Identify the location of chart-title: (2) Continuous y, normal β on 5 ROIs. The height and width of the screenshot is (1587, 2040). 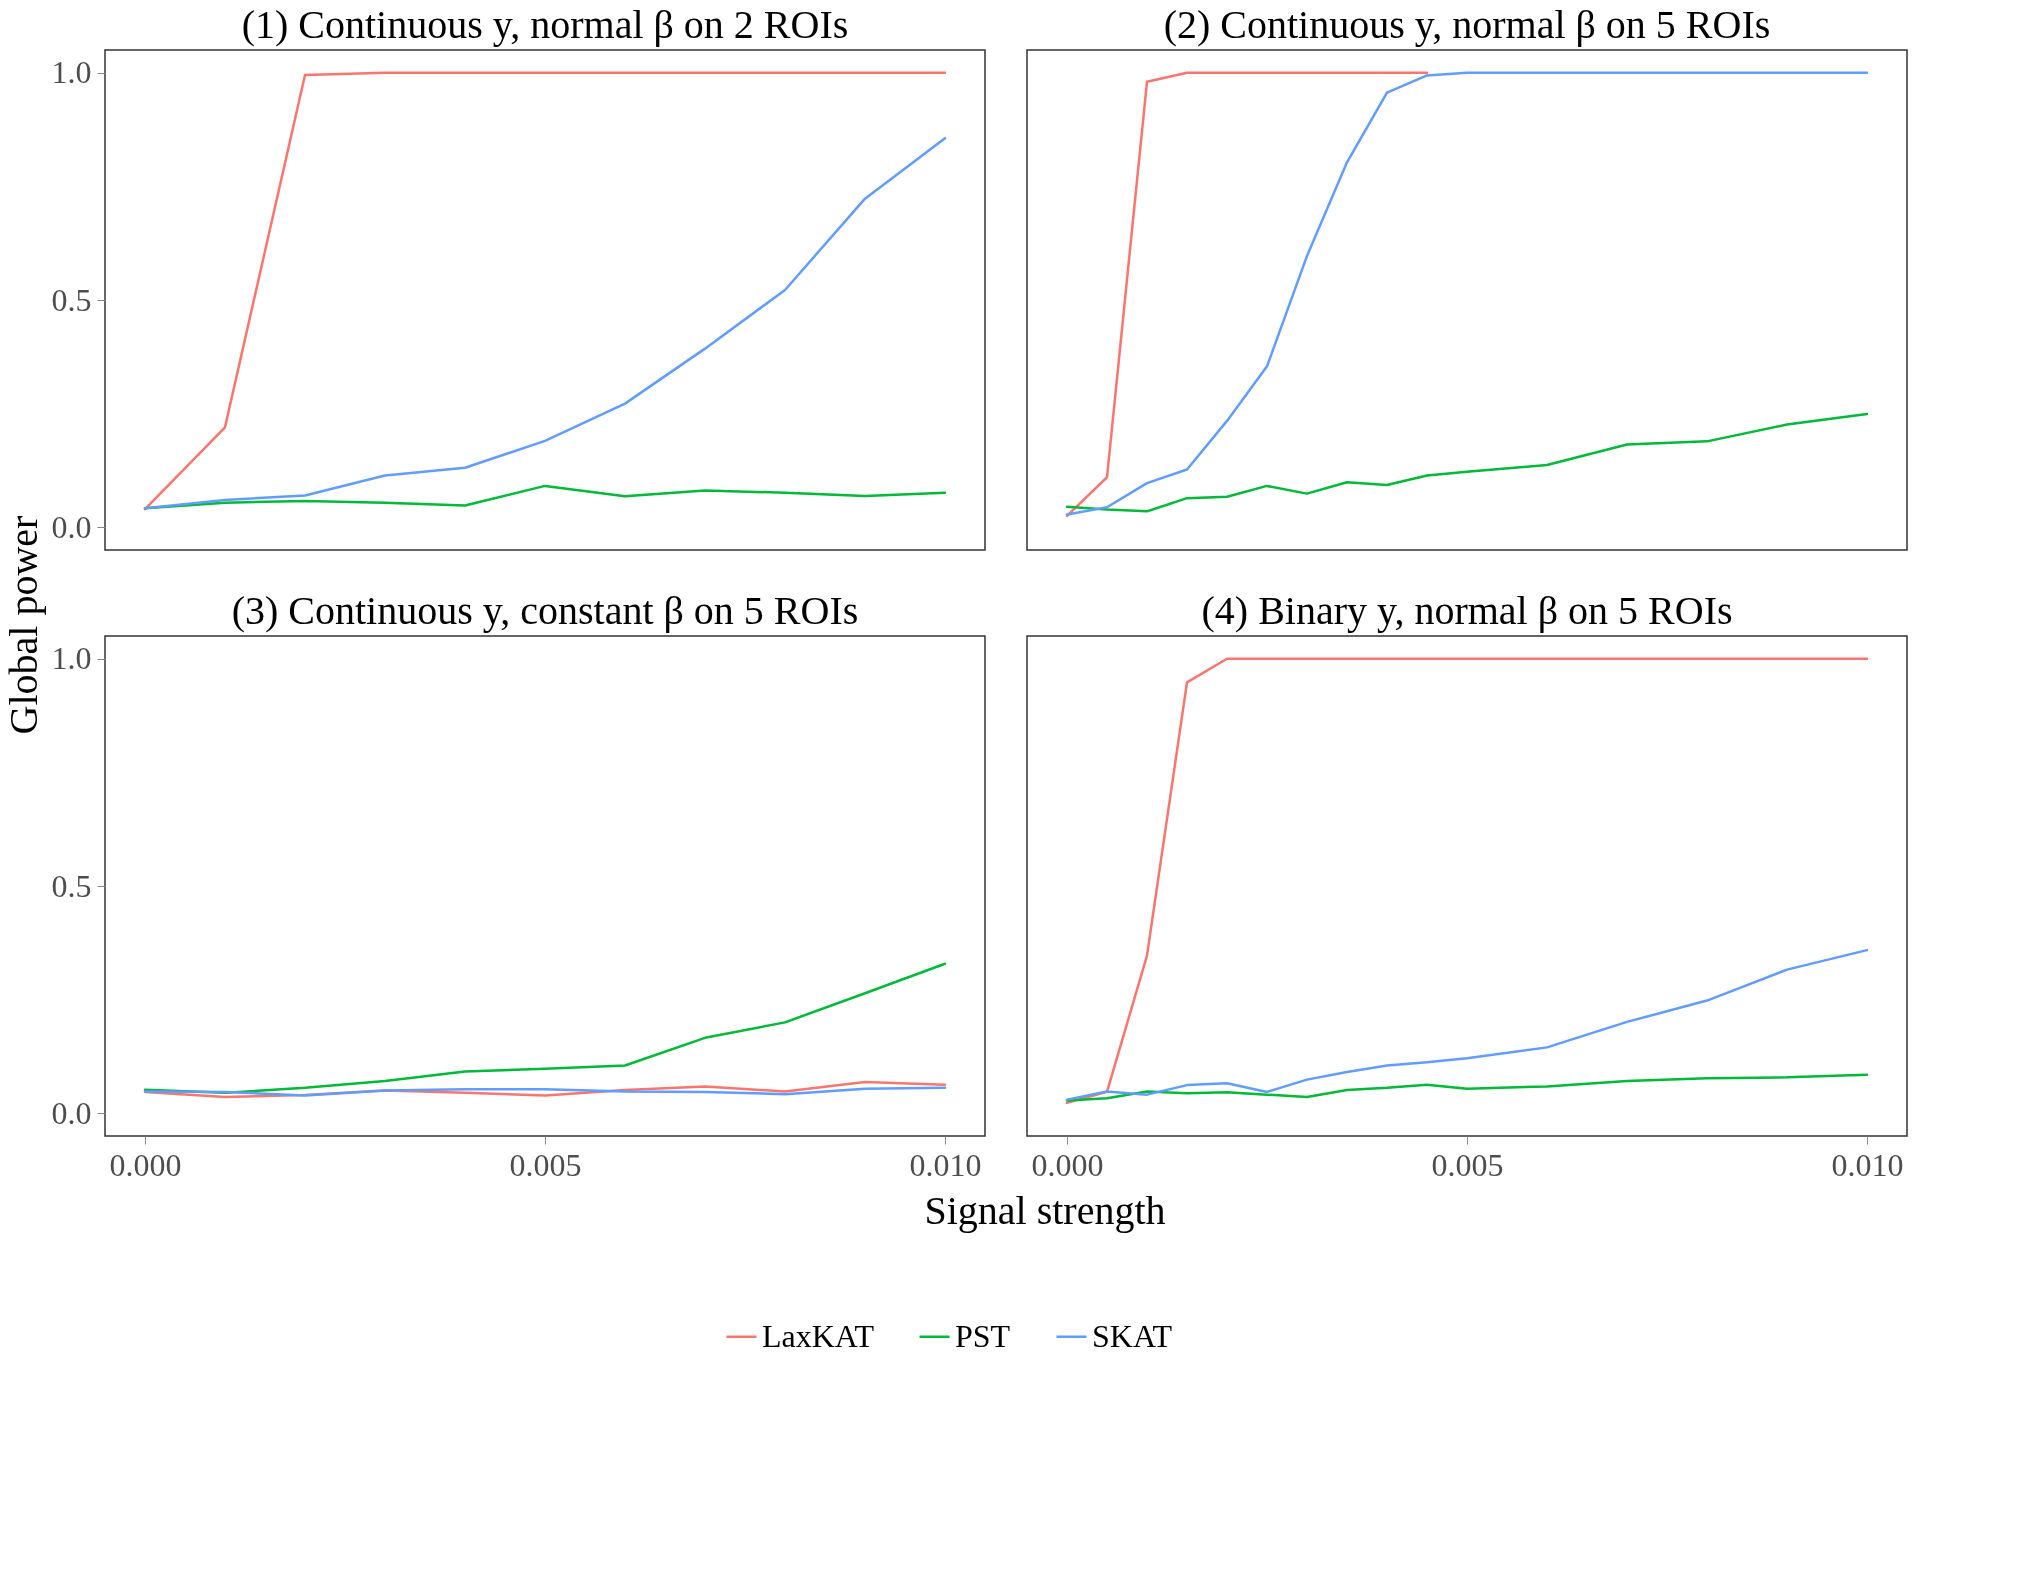
(1467, 24).